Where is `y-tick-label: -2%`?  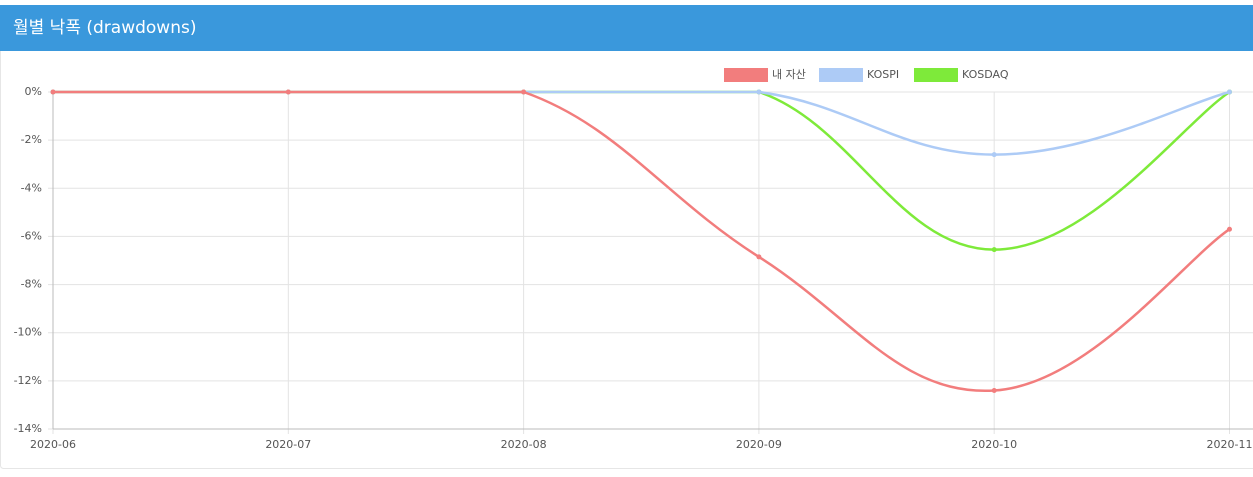 y-tick-label: -2% is located at coordinates (31, 139).